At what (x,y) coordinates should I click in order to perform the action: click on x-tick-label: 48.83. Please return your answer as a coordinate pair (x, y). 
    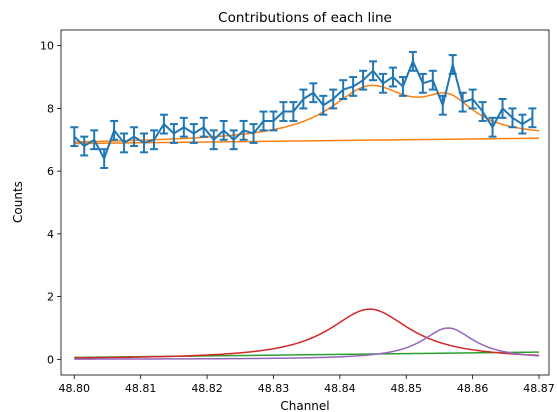
    Looking at the image, I should click on (274, 388).